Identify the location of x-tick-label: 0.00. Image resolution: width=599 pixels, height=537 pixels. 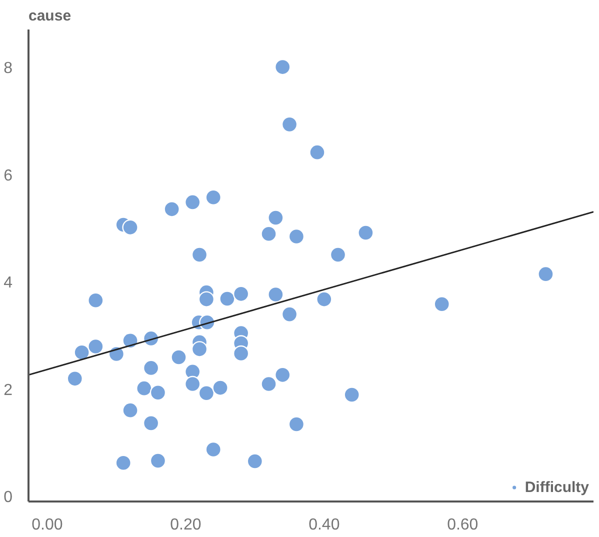
(47, 525).